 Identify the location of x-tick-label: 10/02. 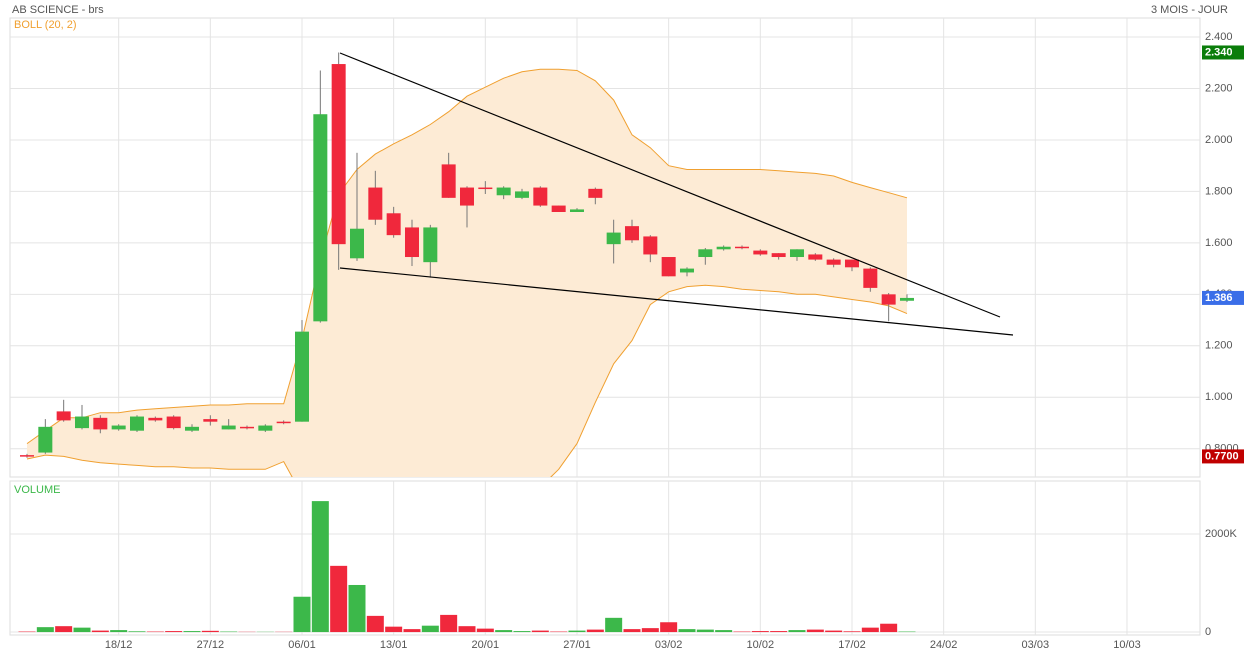
(761, 645).